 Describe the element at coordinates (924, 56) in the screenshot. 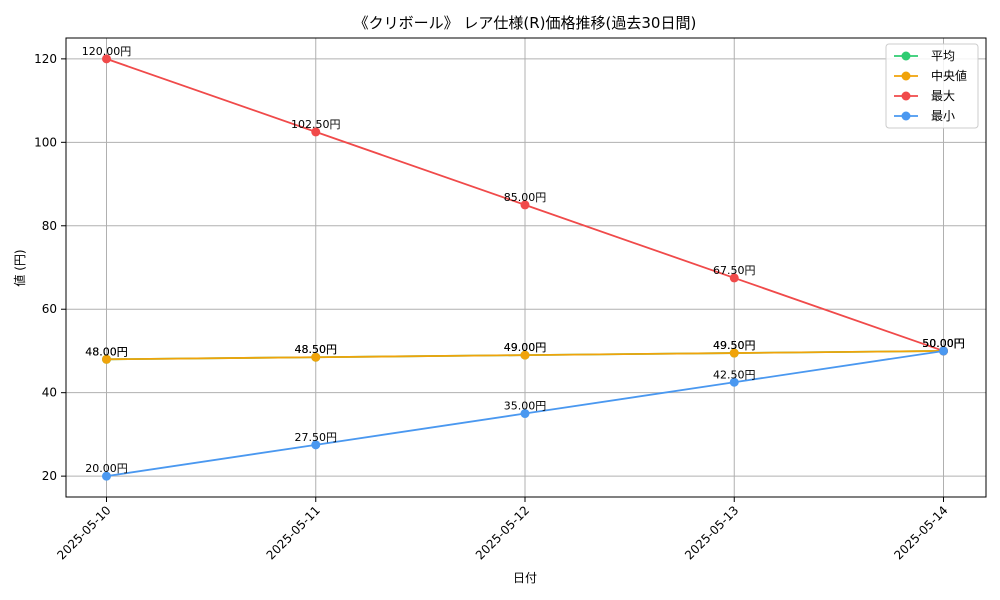

I see `legend-item: 平均` at that location.